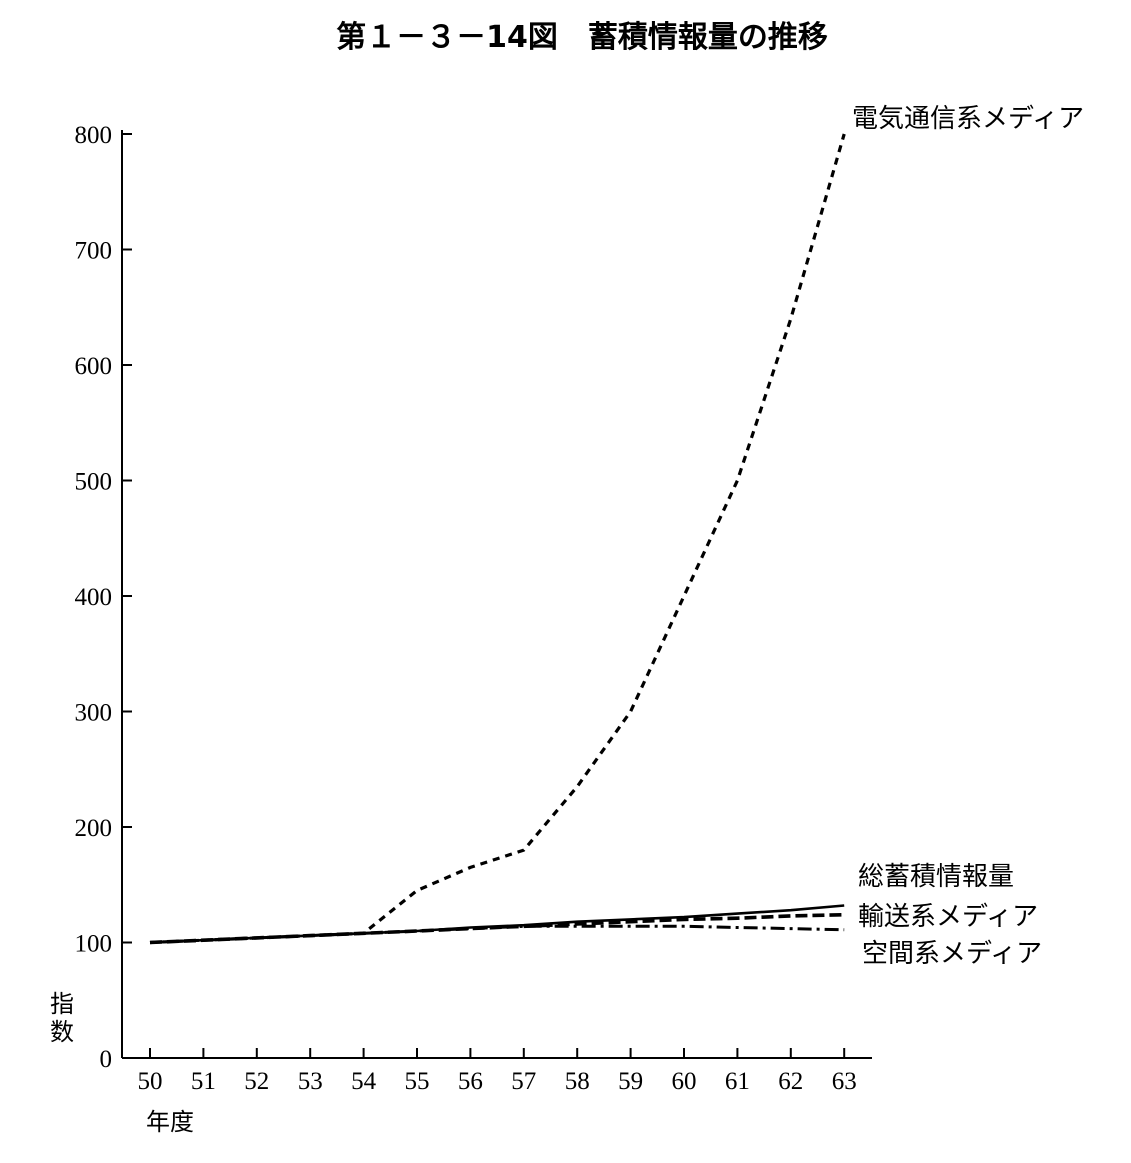 Image resolution: width=1131 pixels, height=1163 pixels. I want to click on y-tick-label: 400, so click(94, 597).